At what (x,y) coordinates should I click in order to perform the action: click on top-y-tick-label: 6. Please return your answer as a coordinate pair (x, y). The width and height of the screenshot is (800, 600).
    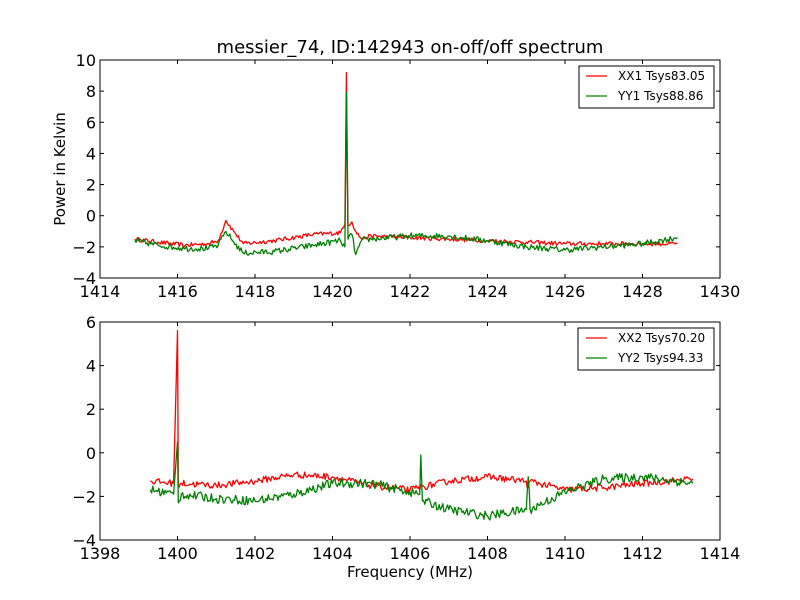
    Looking at the image, I should click on (91, 122).